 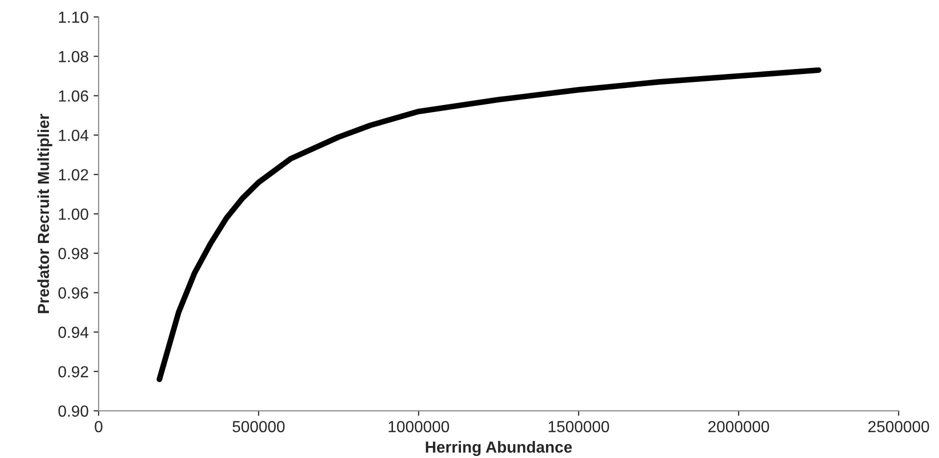 I want to click on x-tick-label: 500000, so click(x=258, y=426).